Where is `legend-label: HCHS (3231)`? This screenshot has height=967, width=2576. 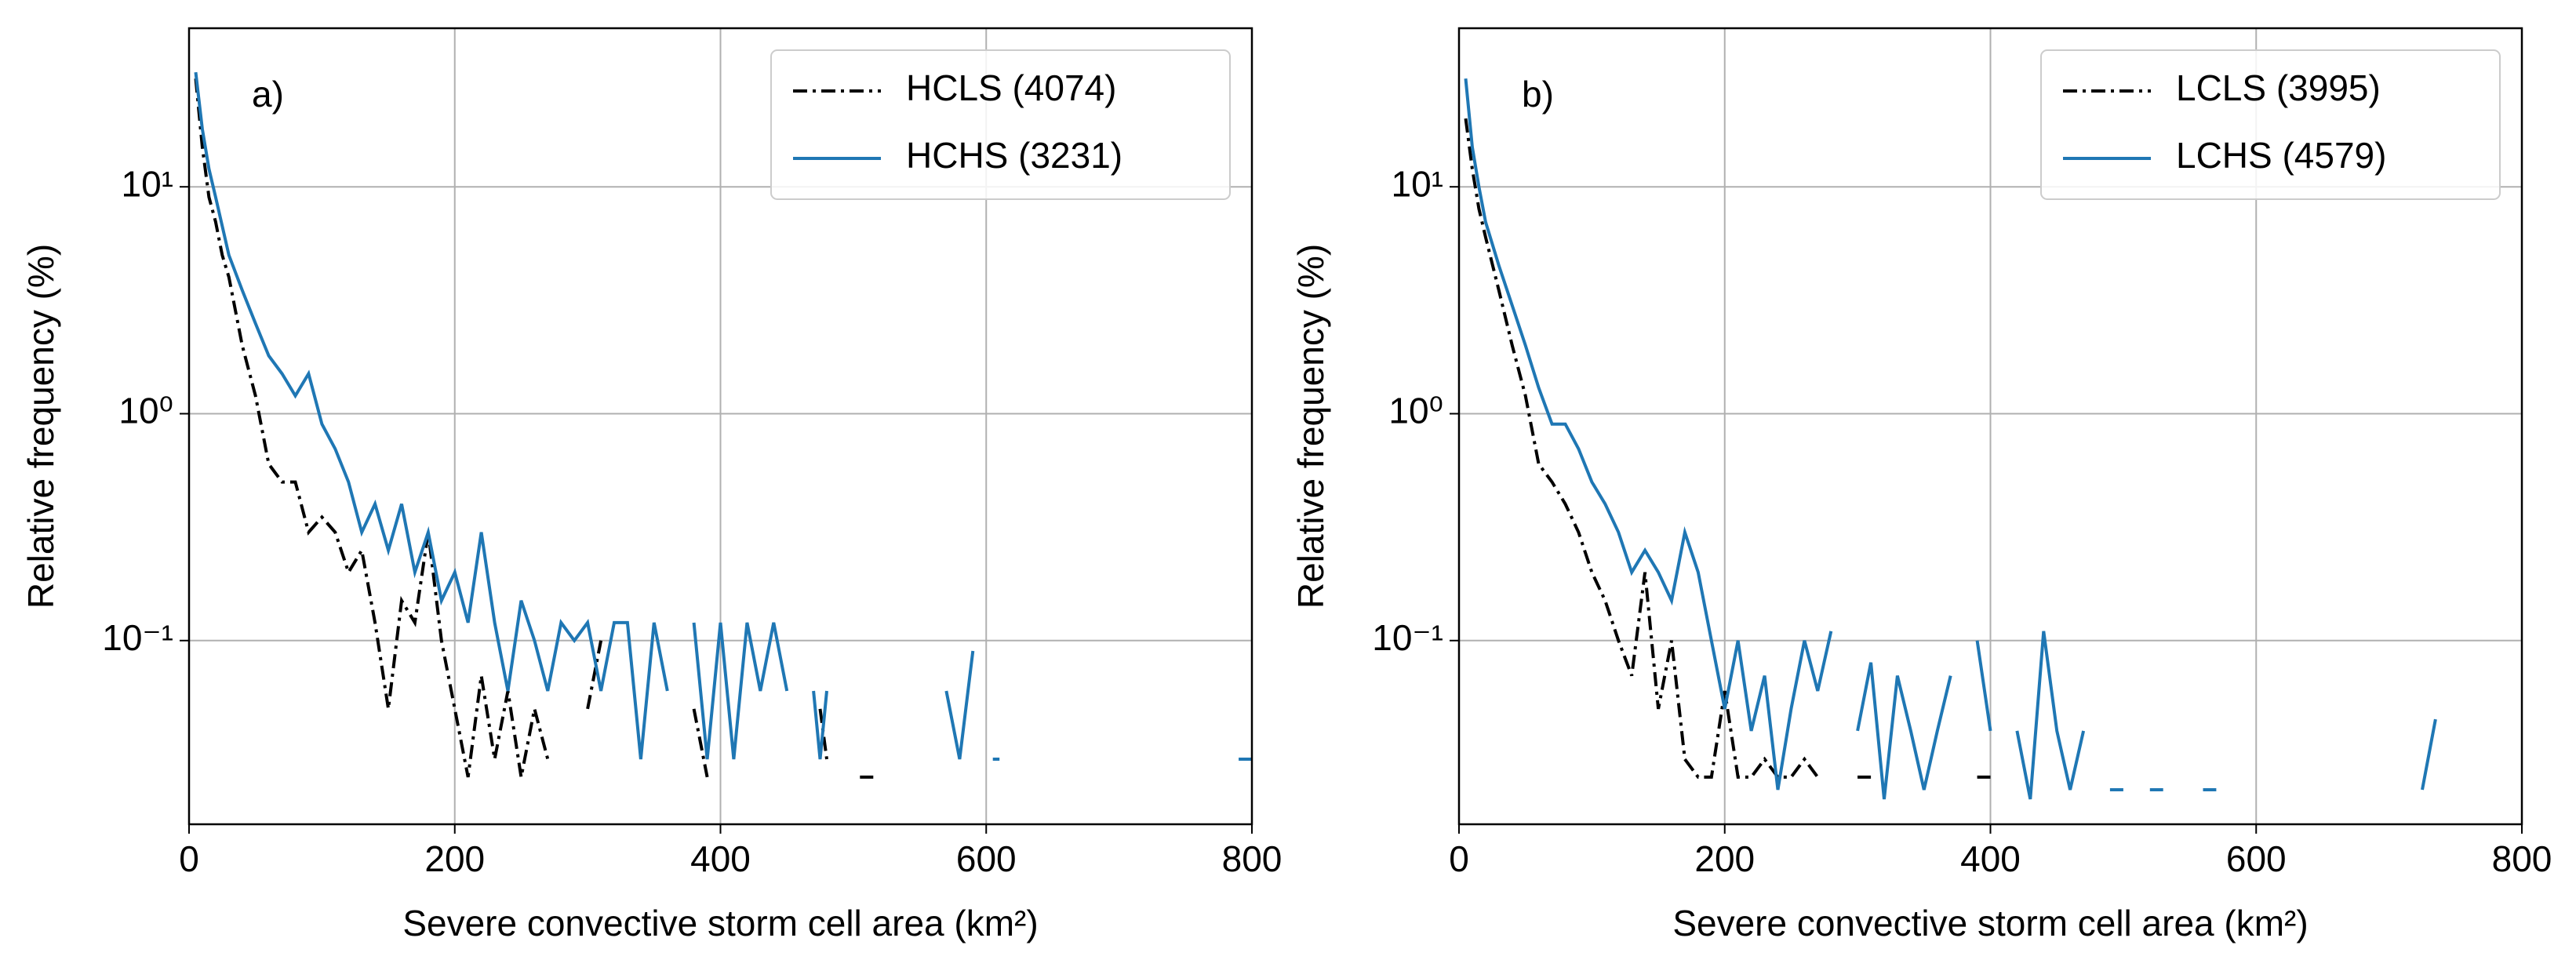 legend-label: HCHS (3231) is located at coordinates (1014, 155).